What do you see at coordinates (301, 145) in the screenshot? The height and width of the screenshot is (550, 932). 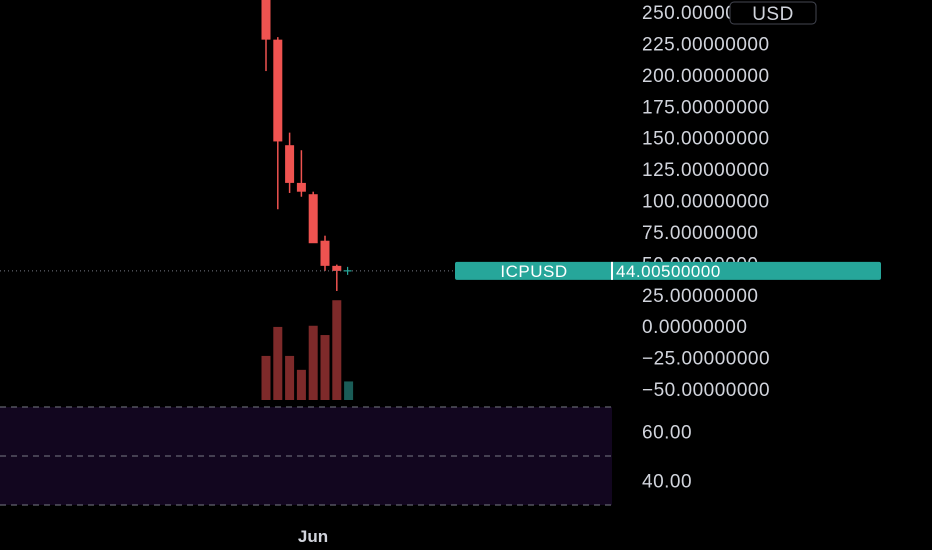 I see `candles-layer` at bounding box center [301, 145].